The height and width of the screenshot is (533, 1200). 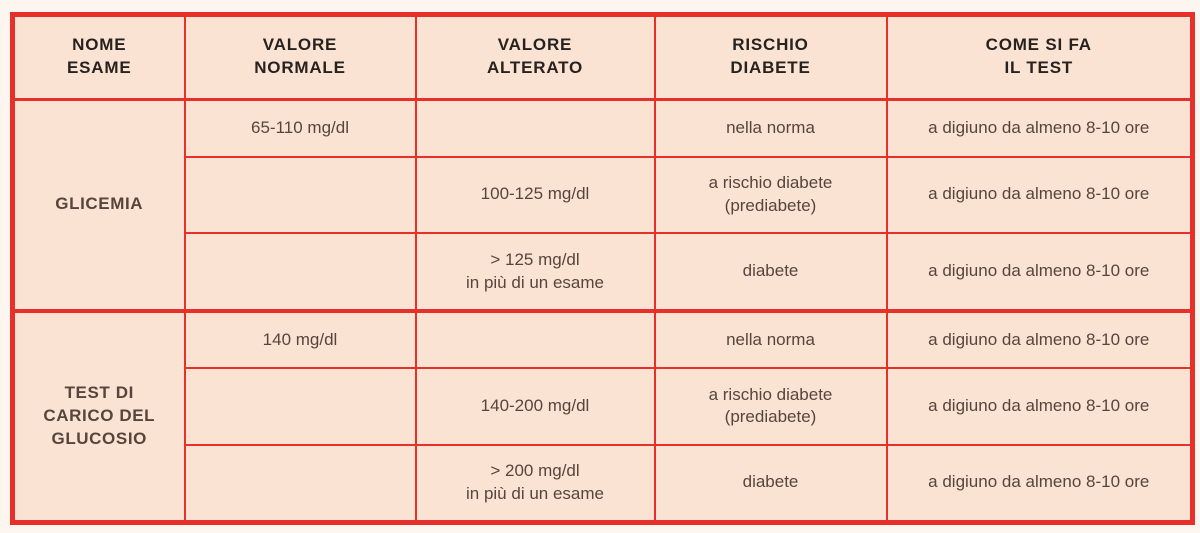 What do you see at coordinates (535, 406) in the screenshot?
I see `cell-valore-alterato: 140-200 mg/dl` at bounding box center [535, 406].